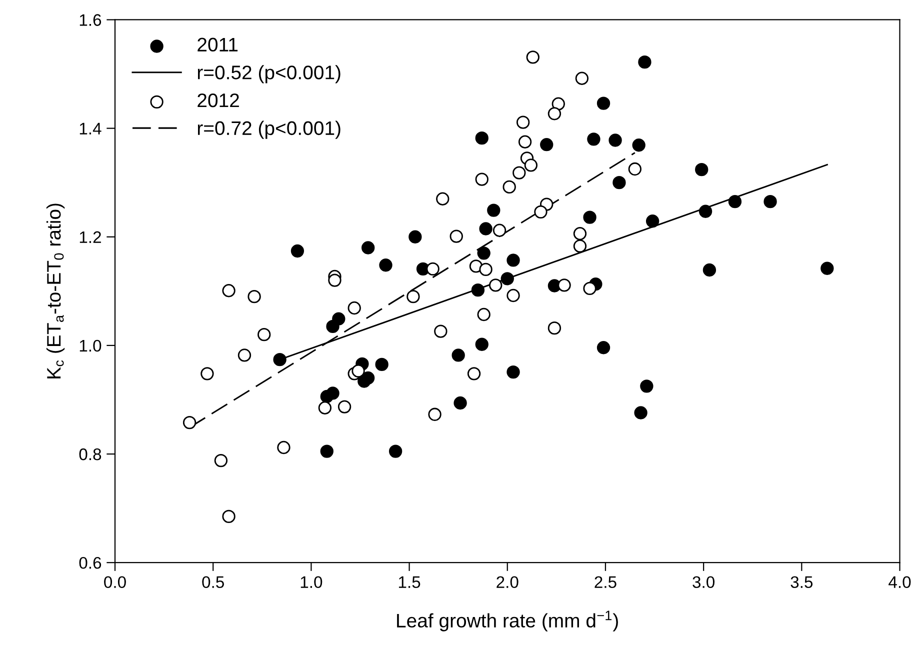 This screenshot has height=658, width=920. What do you see at coordinates (91, 20) in the screenshot?
I see `y-tick-label: 1.6` at bounding box center [91, 20].